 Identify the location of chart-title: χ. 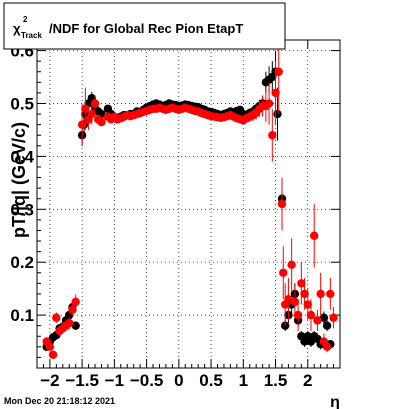
(17, 28).